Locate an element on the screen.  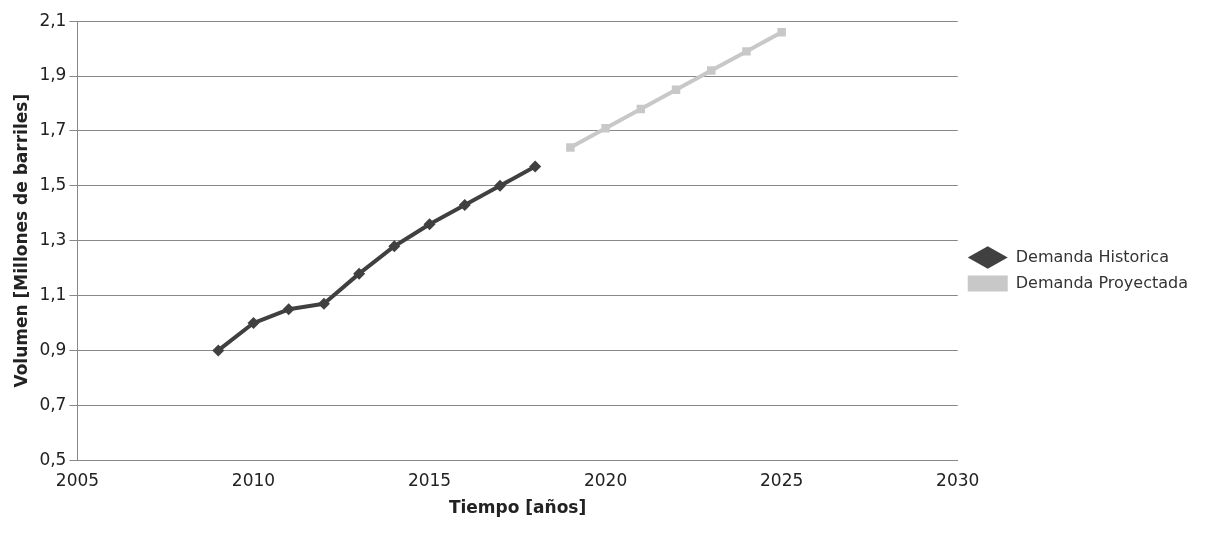
x-tick-label: 2025 is located at coordinates (782, 479).